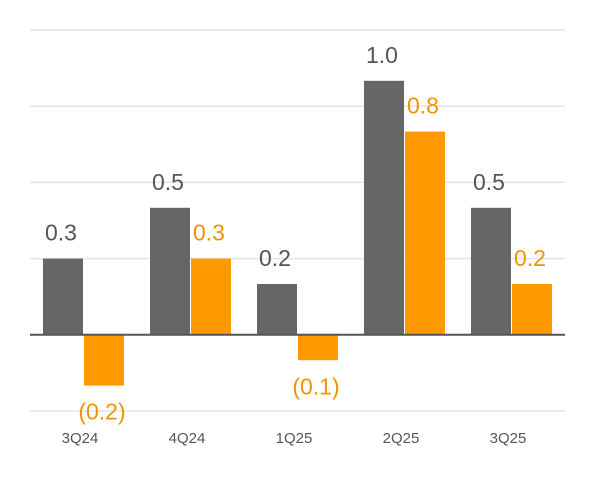 The image size is (594, 480). I want to click on value-label: (0.2), so click(101, 412).